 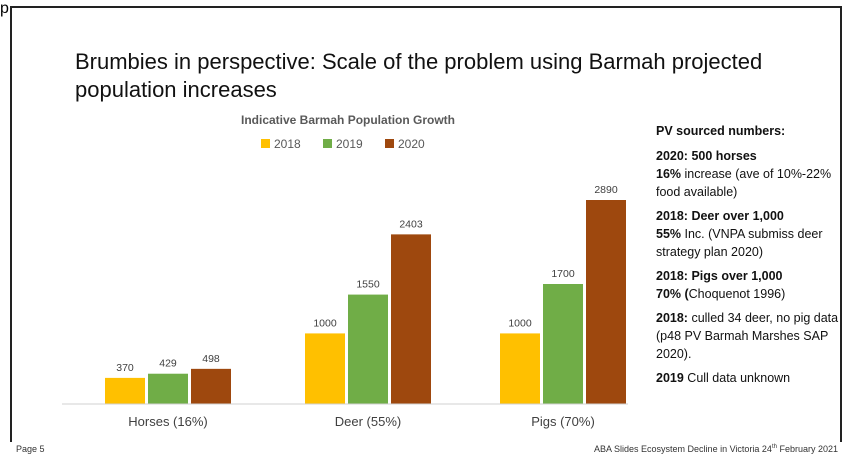 What do you see at coordinates (411, 144) in the screenshot?
I see `legend-label-2020: 2020` at bounding box center [411, 144].